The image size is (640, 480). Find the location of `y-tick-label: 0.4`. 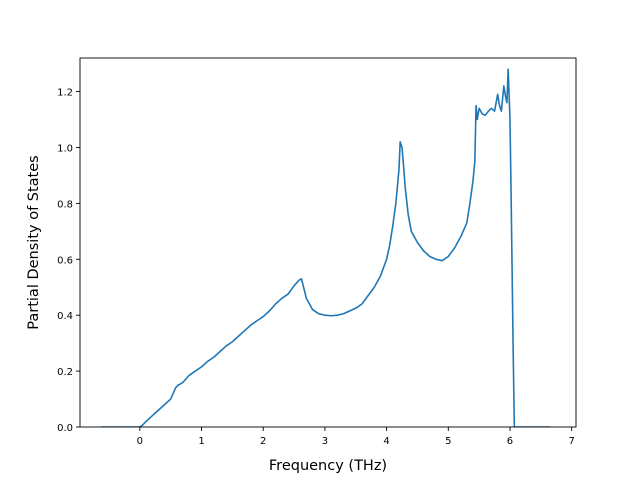

y-tick-label: 0.4 is located at coordinates (65, 316).